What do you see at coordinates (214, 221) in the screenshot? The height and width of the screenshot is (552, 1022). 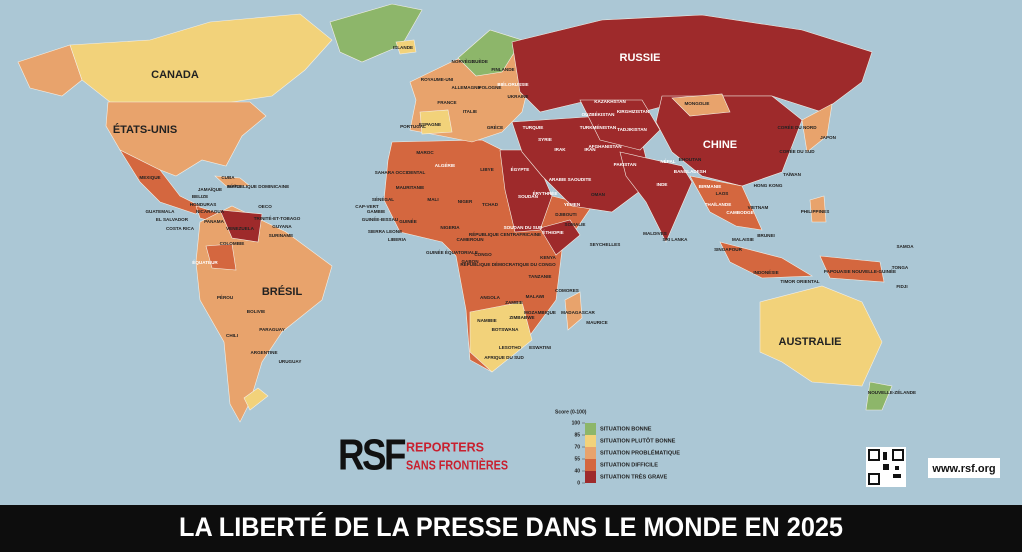 I see `country-label: PANAMA` at bounding box center [214, 221].